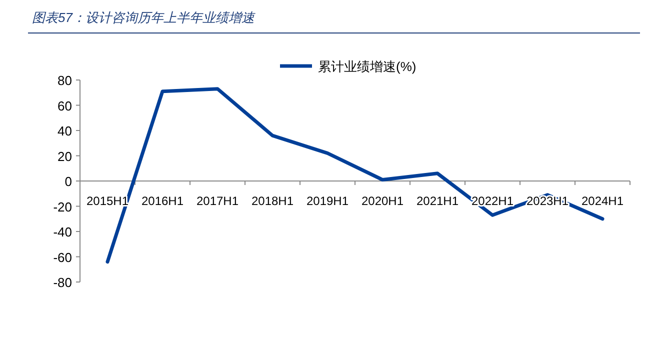  What do you see at coordinates (143, 17) in the screenshot?
I see `title: 图表57：设计咨询历年上半年业绩增速` at bounding box center [143, 17].